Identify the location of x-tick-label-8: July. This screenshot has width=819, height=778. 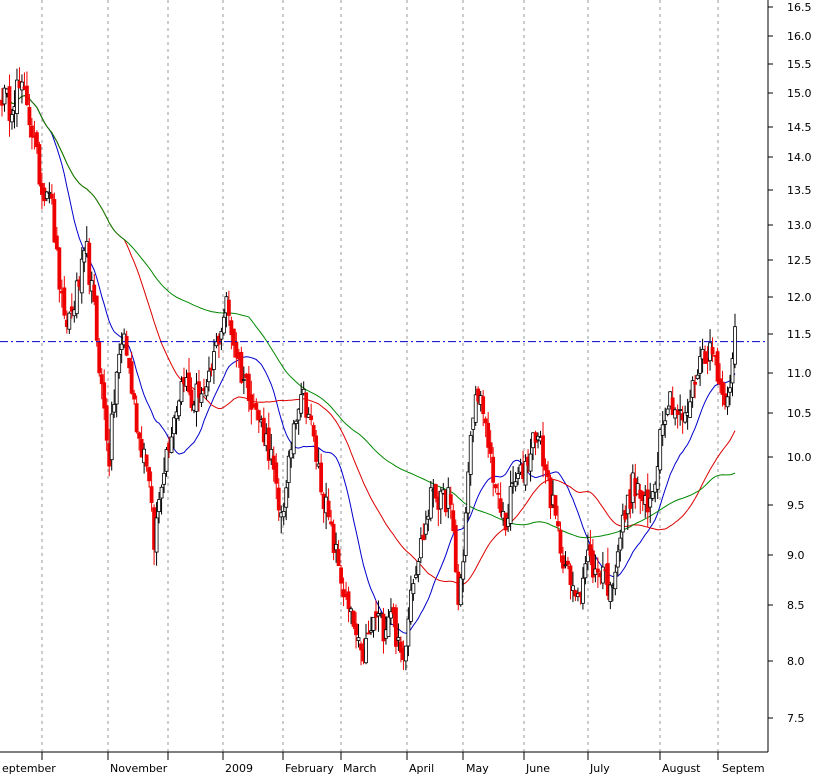
(599, 768).